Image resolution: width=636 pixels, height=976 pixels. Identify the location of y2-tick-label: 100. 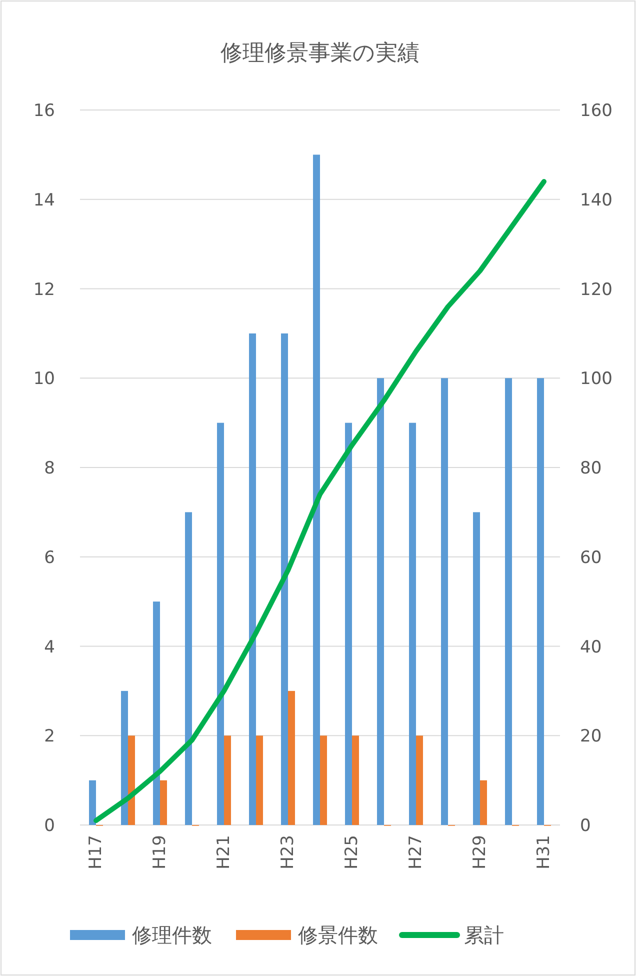
(596, 379).